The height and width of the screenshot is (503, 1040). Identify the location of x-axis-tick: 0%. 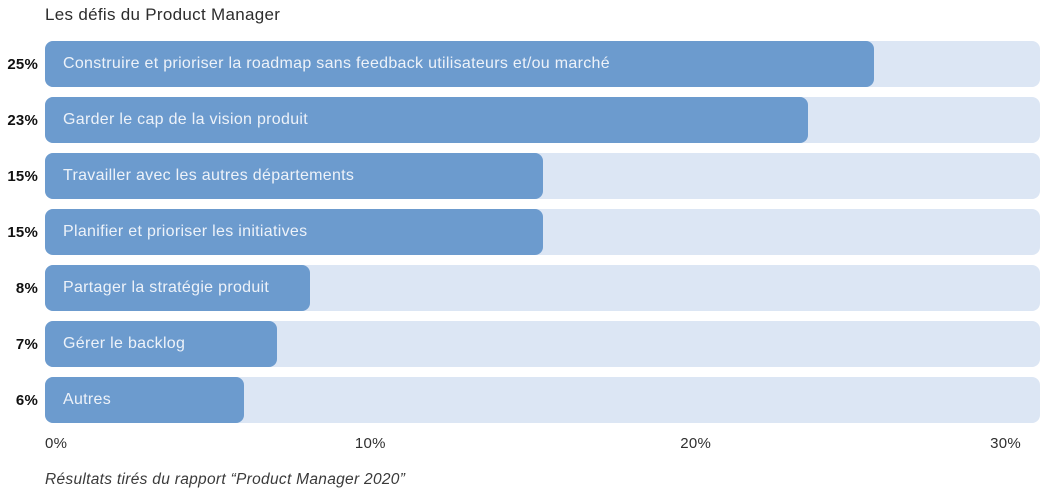
(56, 443).